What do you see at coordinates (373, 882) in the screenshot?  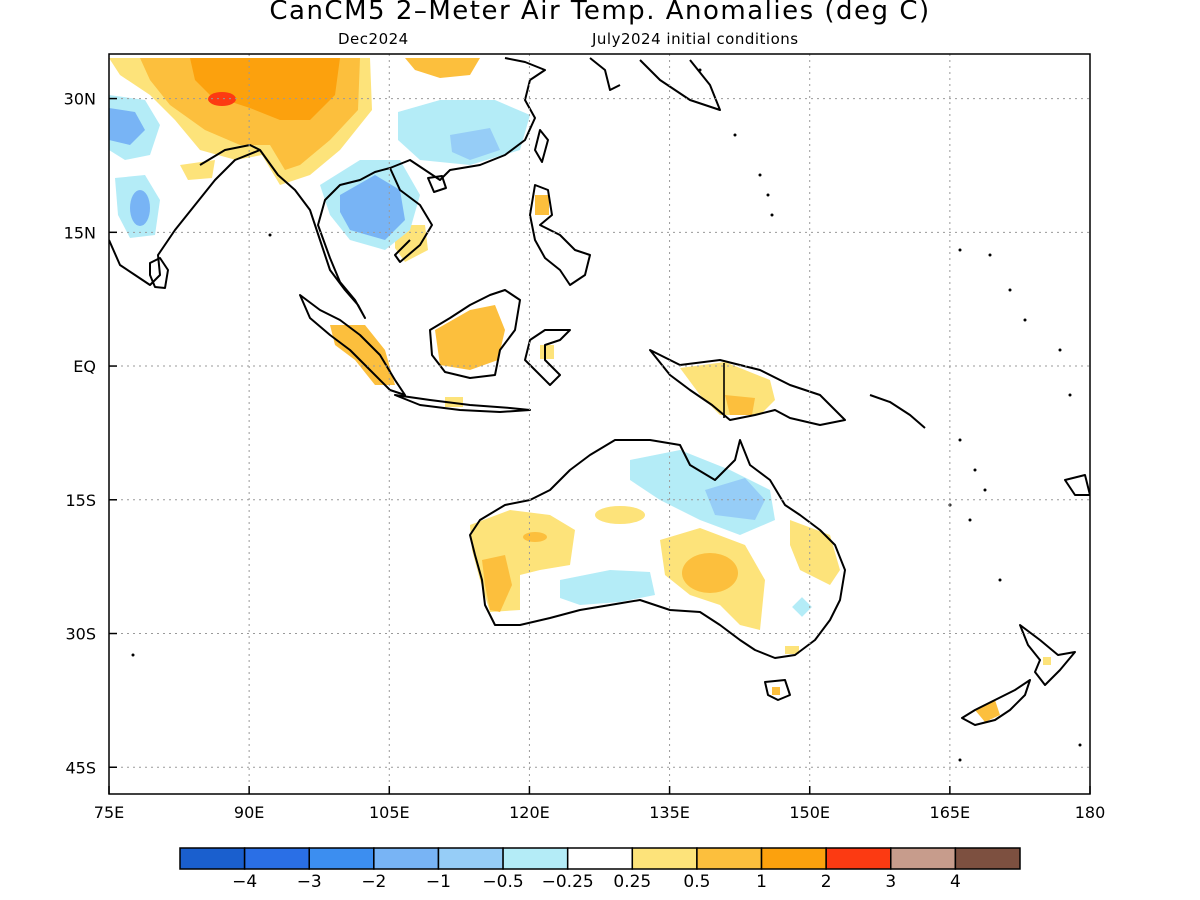 I see `colorbar-label: −2` at bounding box center [373, 882].